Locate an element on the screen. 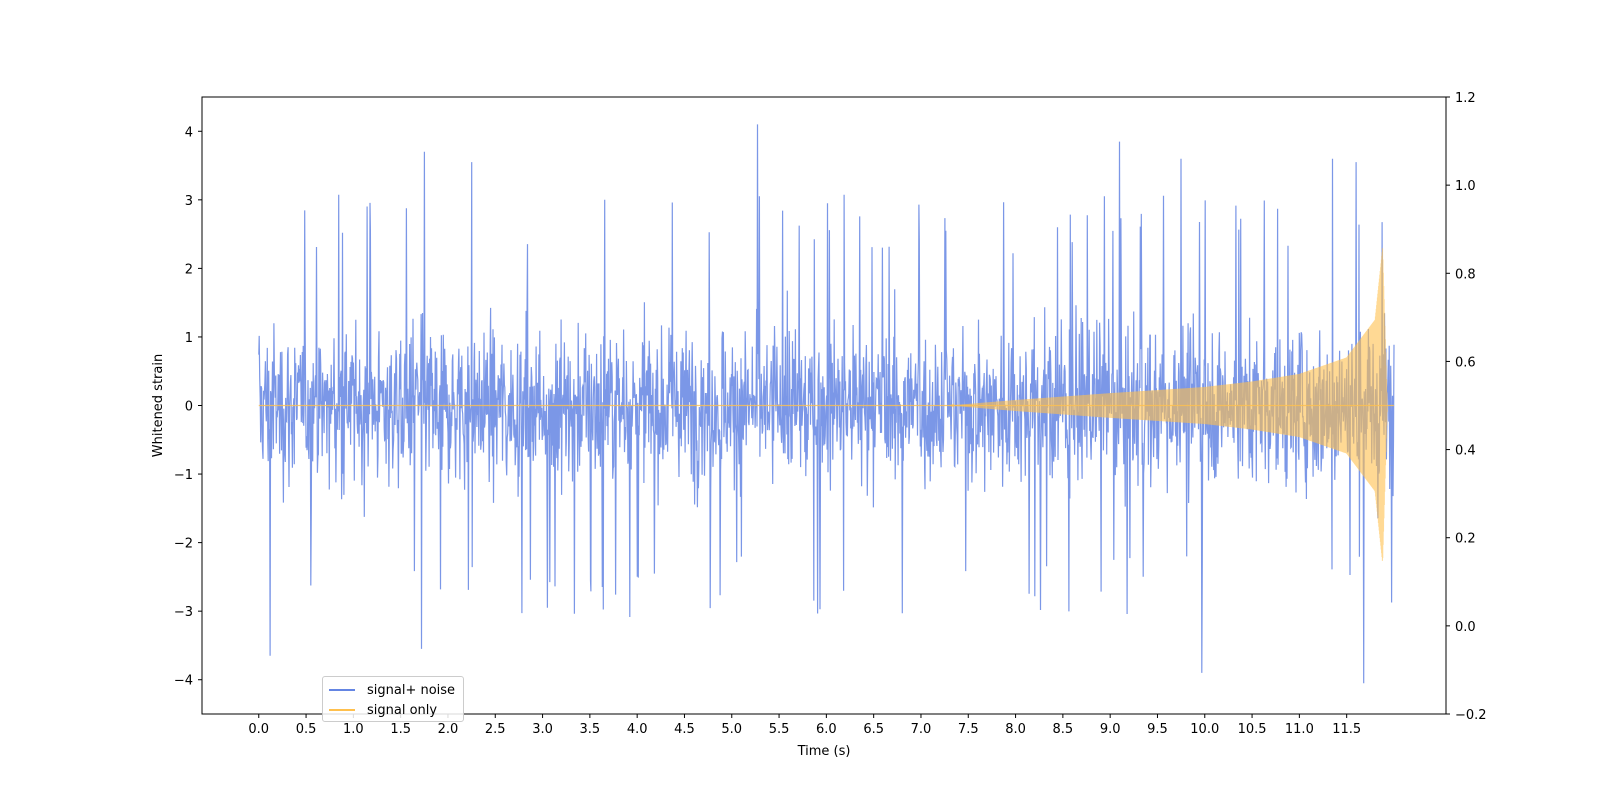  legend: signal+ noise signal only is located at coordinates (393, 699).